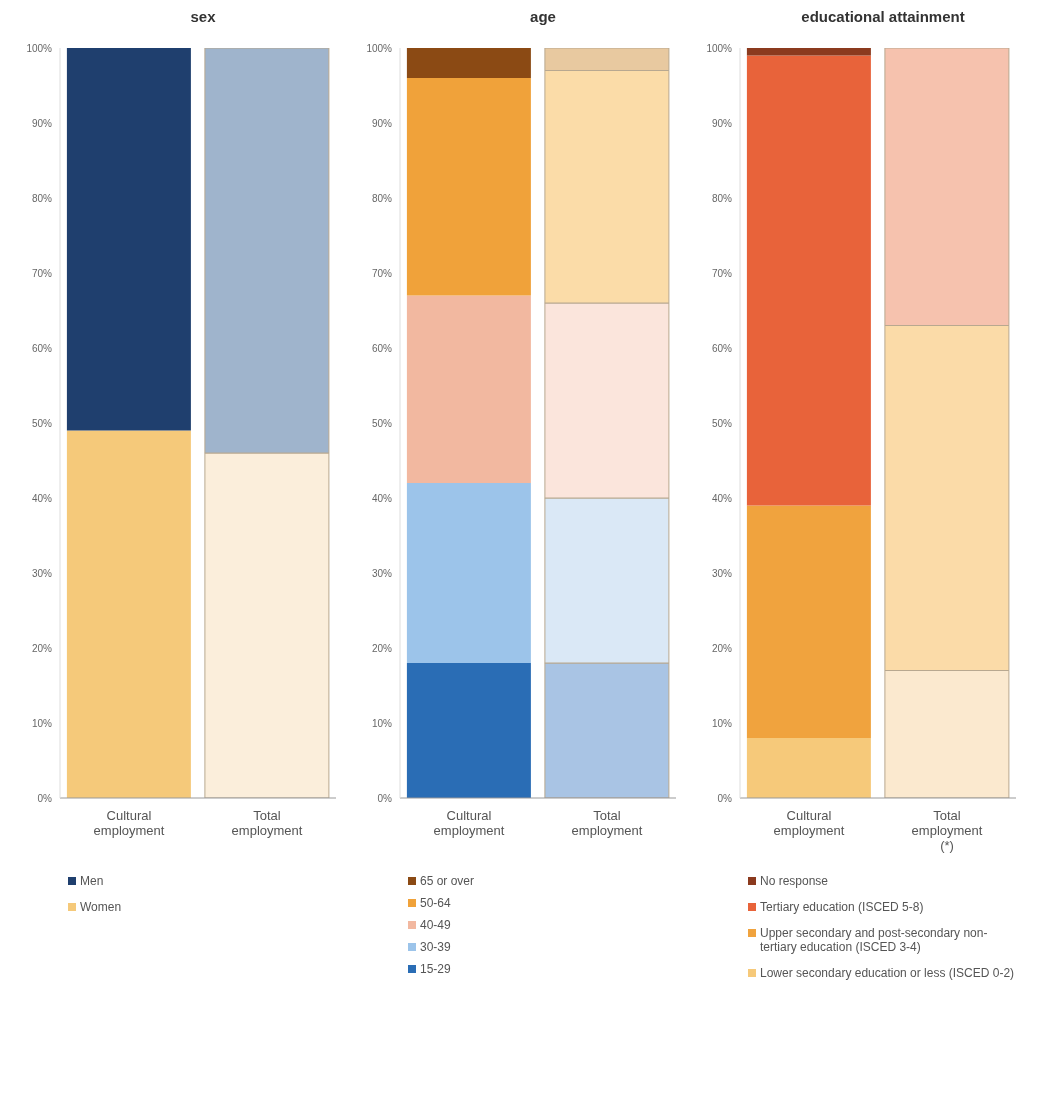 The height and width of the screenshot is (1110, 1042). I want to click on chart-title: educational attainment, so click(883, 17).